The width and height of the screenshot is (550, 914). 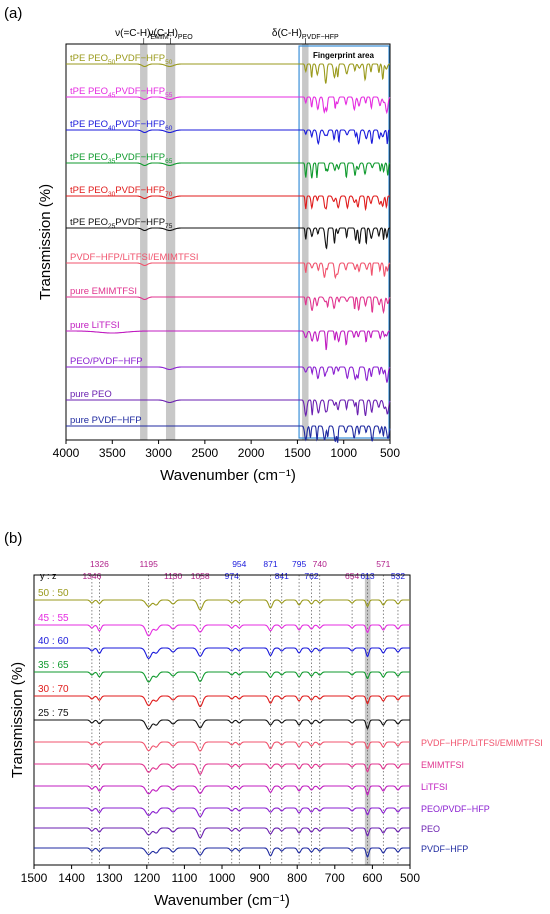 I want to click on x-tick-label-b: 500, so click(x=410, y=878).